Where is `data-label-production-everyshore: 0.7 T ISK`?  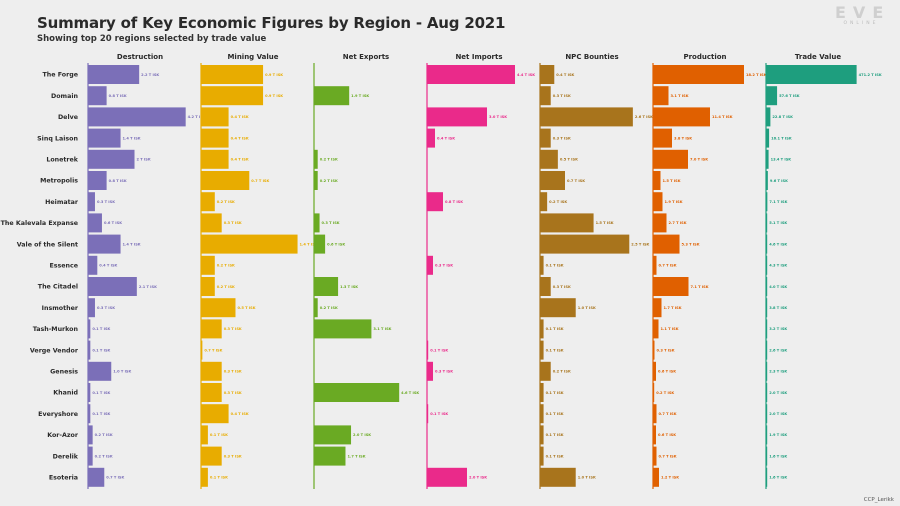 data-label-production-everyshore: 0.7 T ISK is located at coordinates (668, 414).